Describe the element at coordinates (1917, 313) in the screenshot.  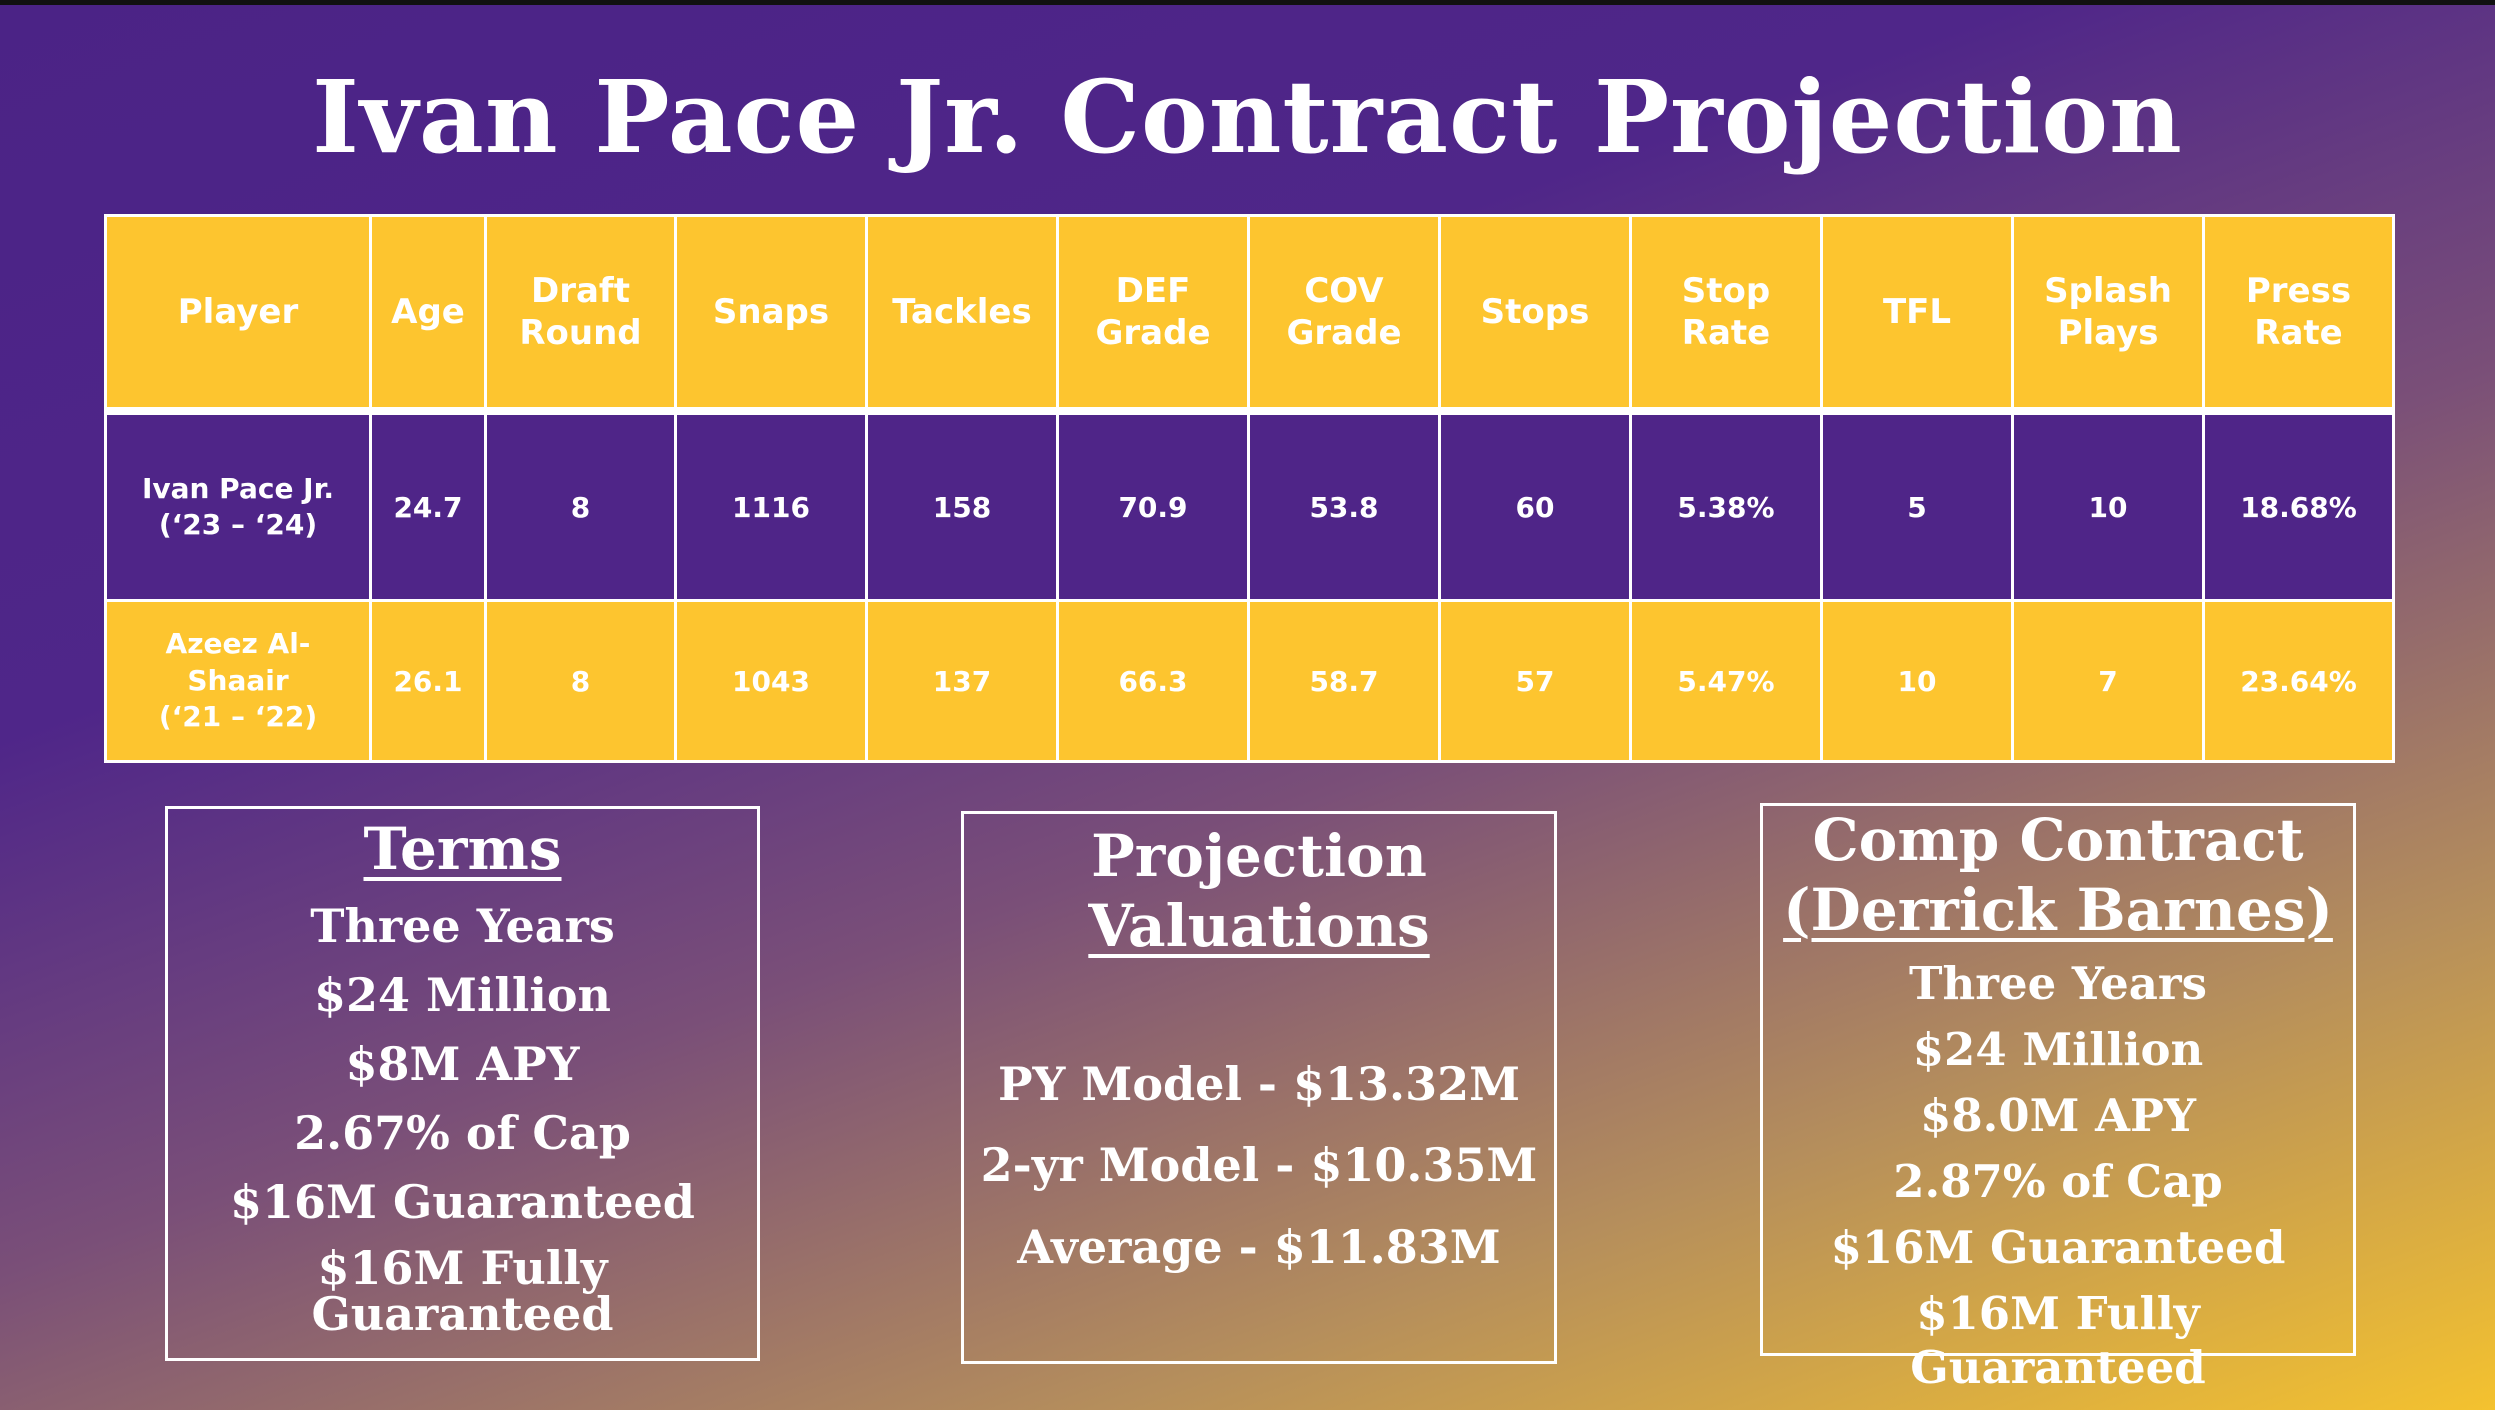
I see `header-tfl: TFL` at that location.